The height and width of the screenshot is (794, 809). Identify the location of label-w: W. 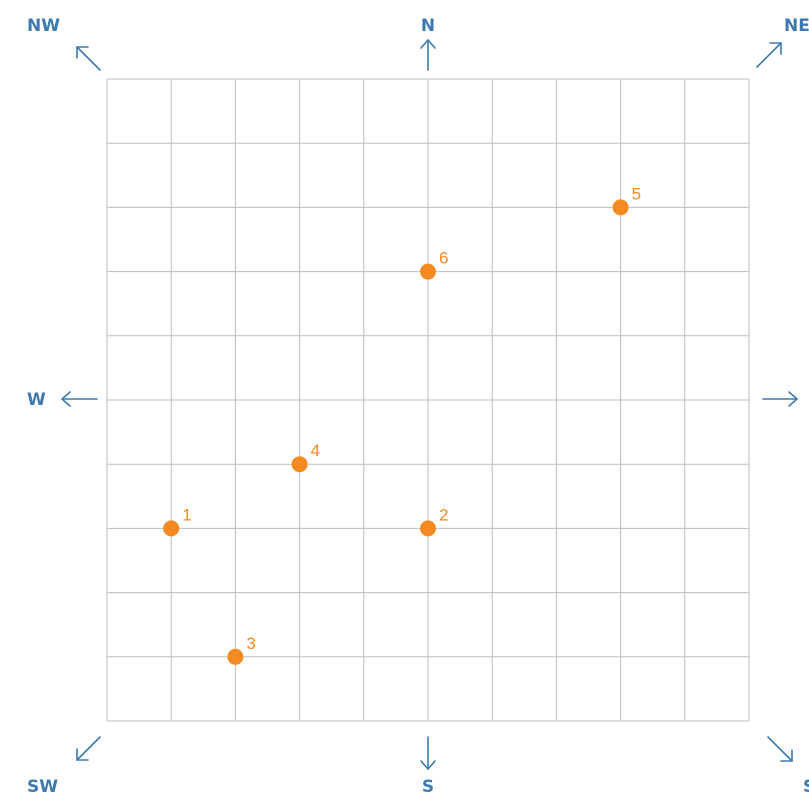
(36, 400).